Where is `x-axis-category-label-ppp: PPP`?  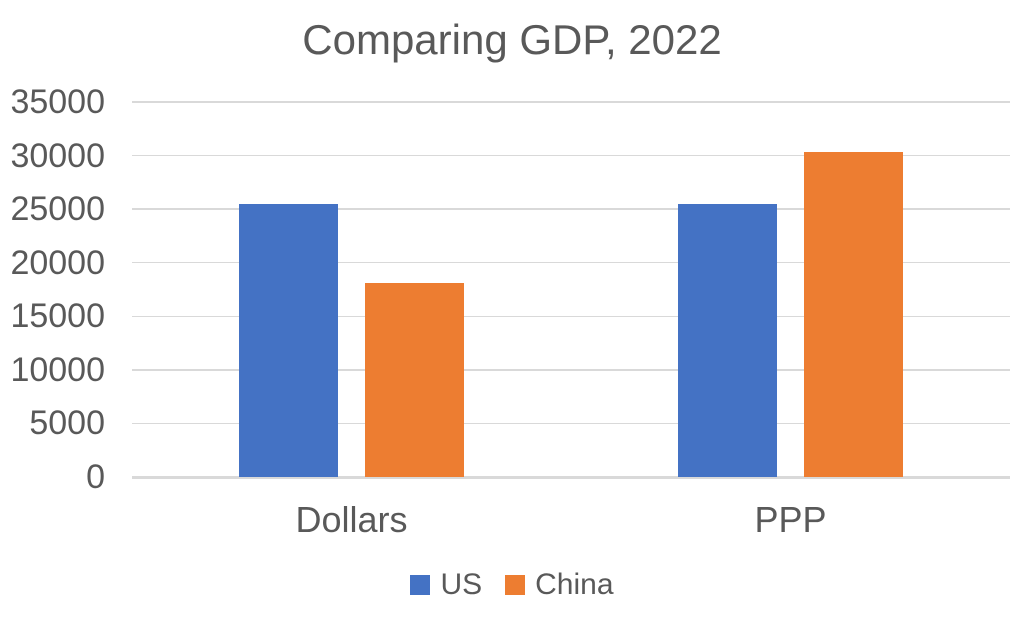 x-axis-category-label-ppp: PPP is located at coordinates (790, 519).